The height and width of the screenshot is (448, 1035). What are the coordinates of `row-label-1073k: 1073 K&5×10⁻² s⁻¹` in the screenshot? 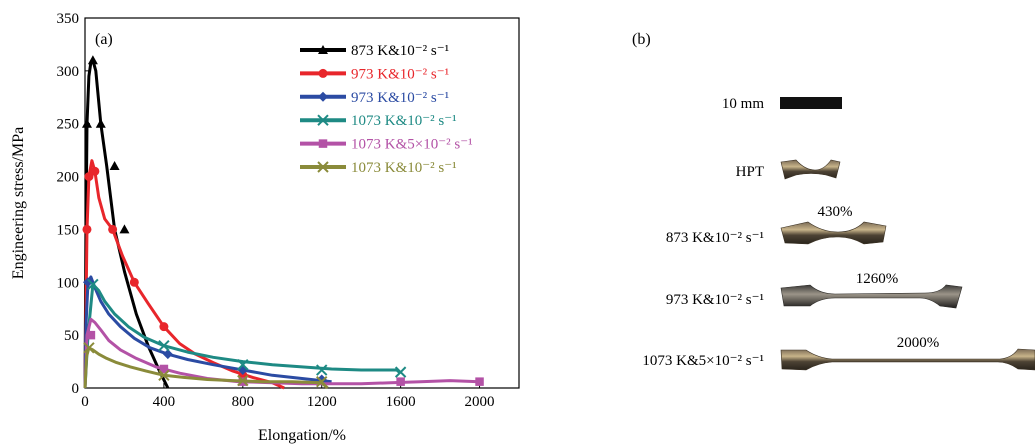 It's located at (703, 361).